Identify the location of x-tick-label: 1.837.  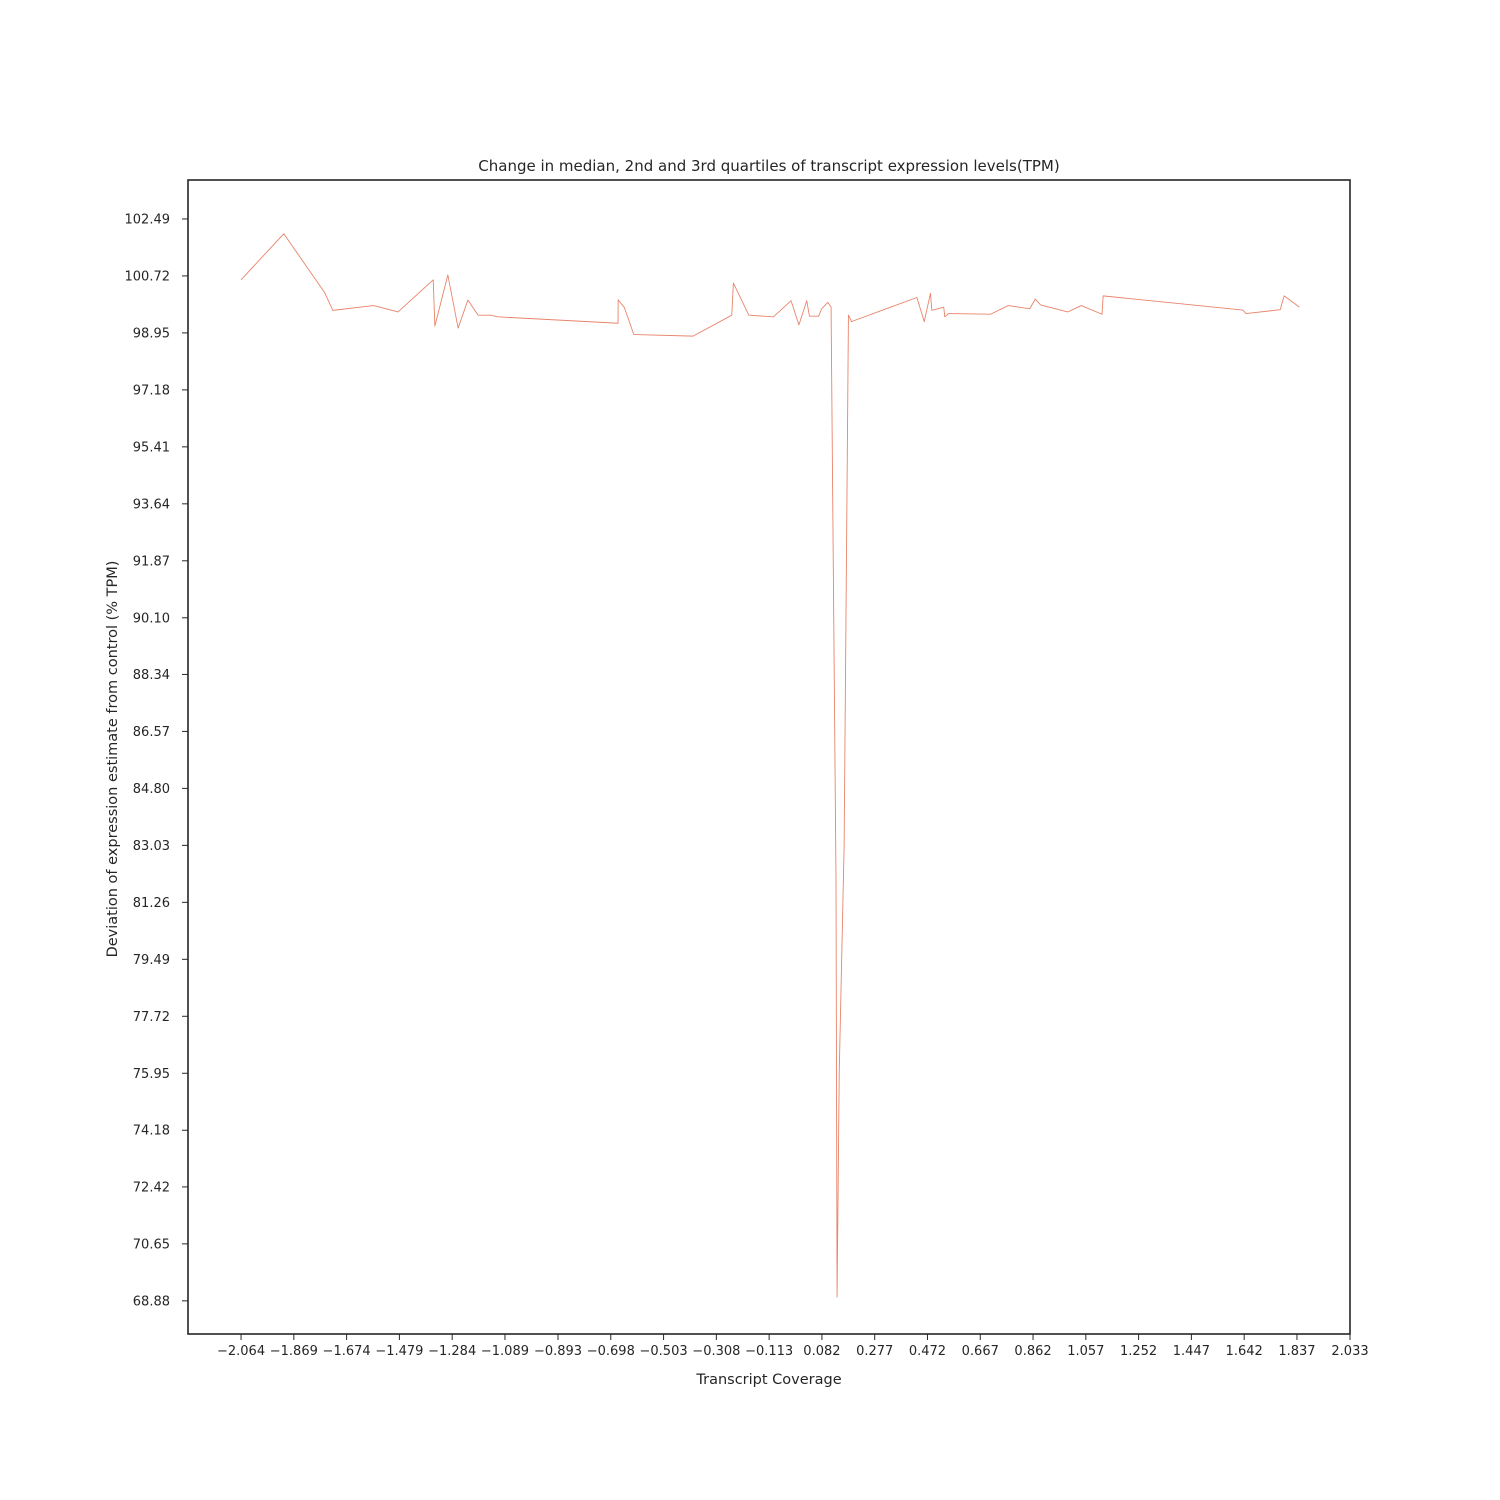
(1296, 1351).